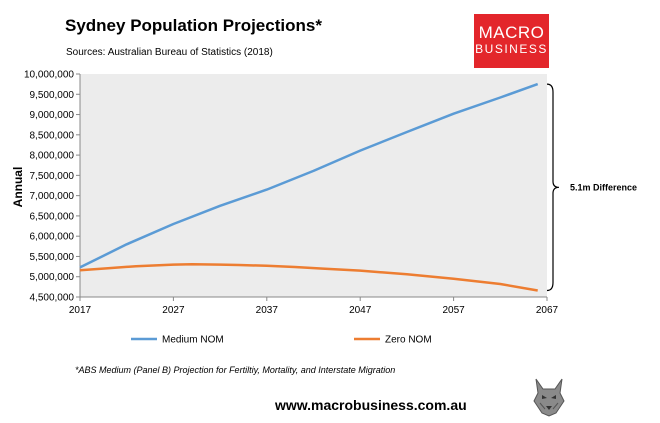 Image resolution: width=660 pixels, height=423 pixels. What do you see at coordinates (80, 310) in the screenshot?
I see `x-tick-label: 2017` at bounding box center [80, 310].